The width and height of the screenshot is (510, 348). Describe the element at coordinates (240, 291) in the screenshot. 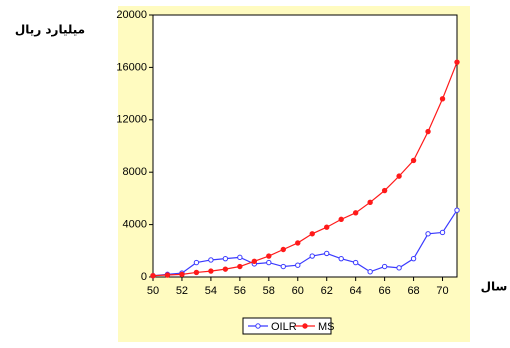

I see `x-tick-label: 56` at that location.